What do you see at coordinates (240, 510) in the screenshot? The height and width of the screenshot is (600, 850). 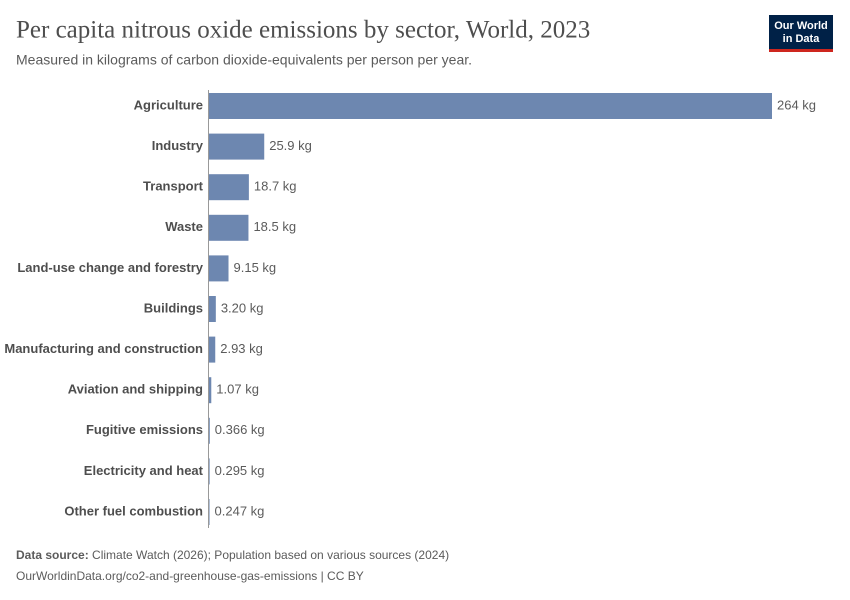 I see `value-label: 0.247 kg` at bounding box center [240, 510].